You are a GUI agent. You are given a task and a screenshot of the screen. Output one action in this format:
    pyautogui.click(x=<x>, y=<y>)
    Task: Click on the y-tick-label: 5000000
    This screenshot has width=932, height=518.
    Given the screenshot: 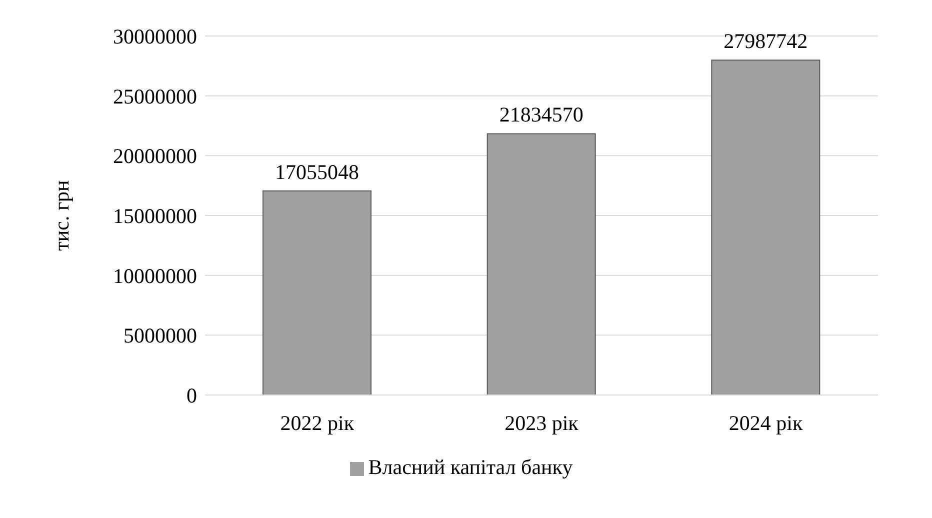 What is the action you would take?
    pyautogui.click(x=160, y=336)
    